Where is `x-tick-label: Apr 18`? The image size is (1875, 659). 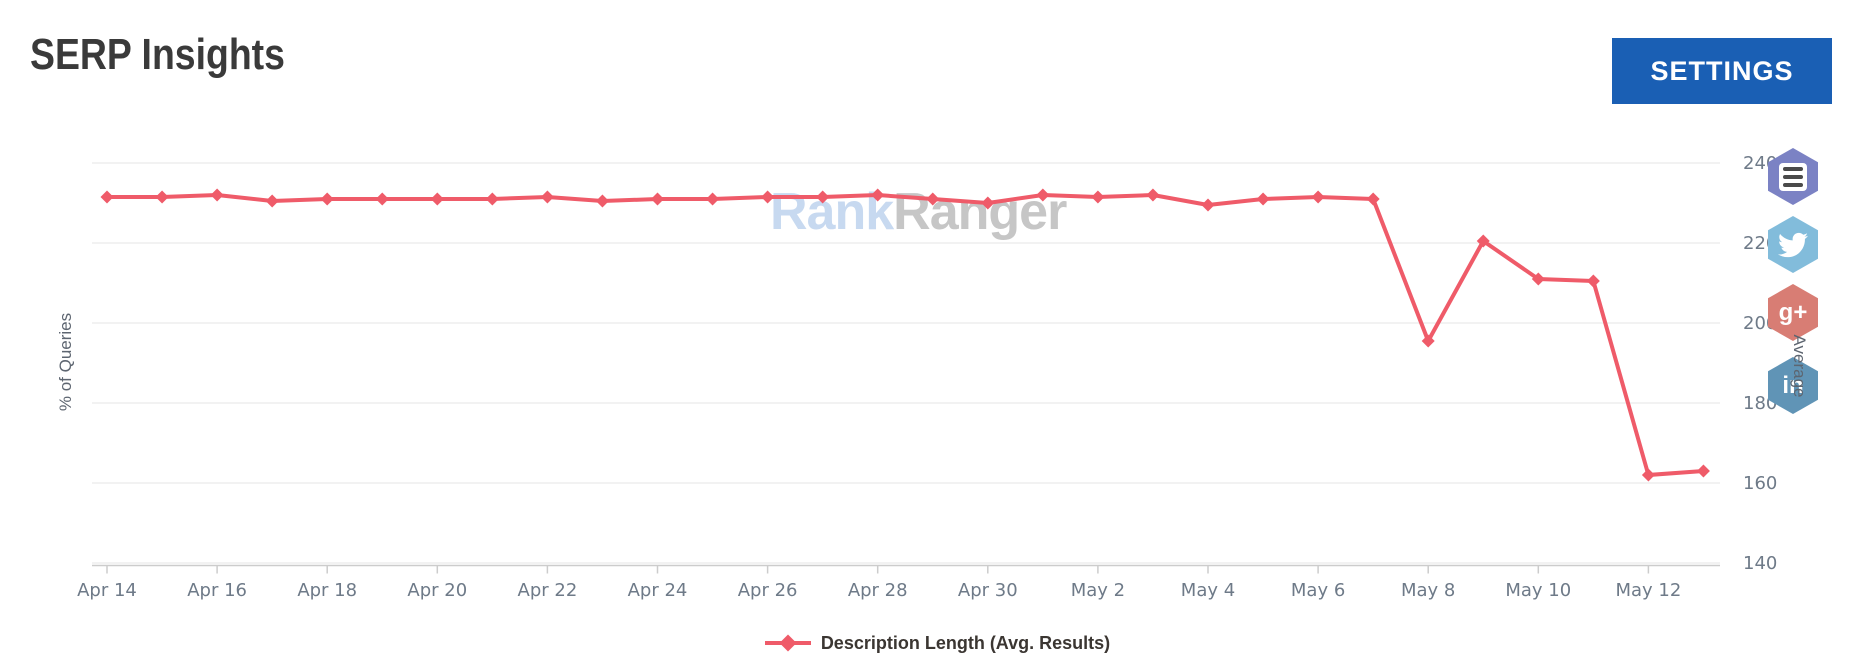
x-tick-label: Apr 18 is located at coordinates (327, 590).